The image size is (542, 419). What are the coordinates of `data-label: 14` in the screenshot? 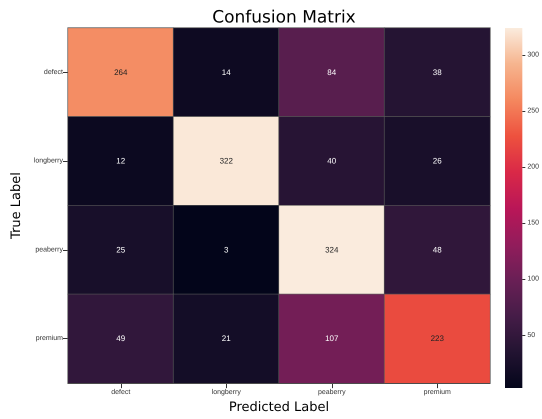 It's located at (227, 72).